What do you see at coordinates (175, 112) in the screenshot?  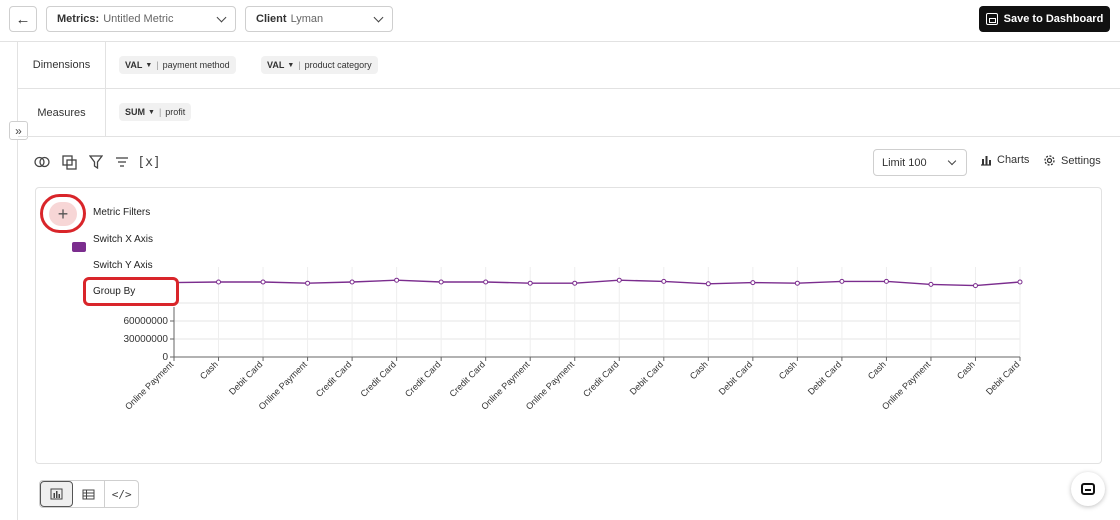 I see `chip-field: profit` at bounding box center [175, 112].